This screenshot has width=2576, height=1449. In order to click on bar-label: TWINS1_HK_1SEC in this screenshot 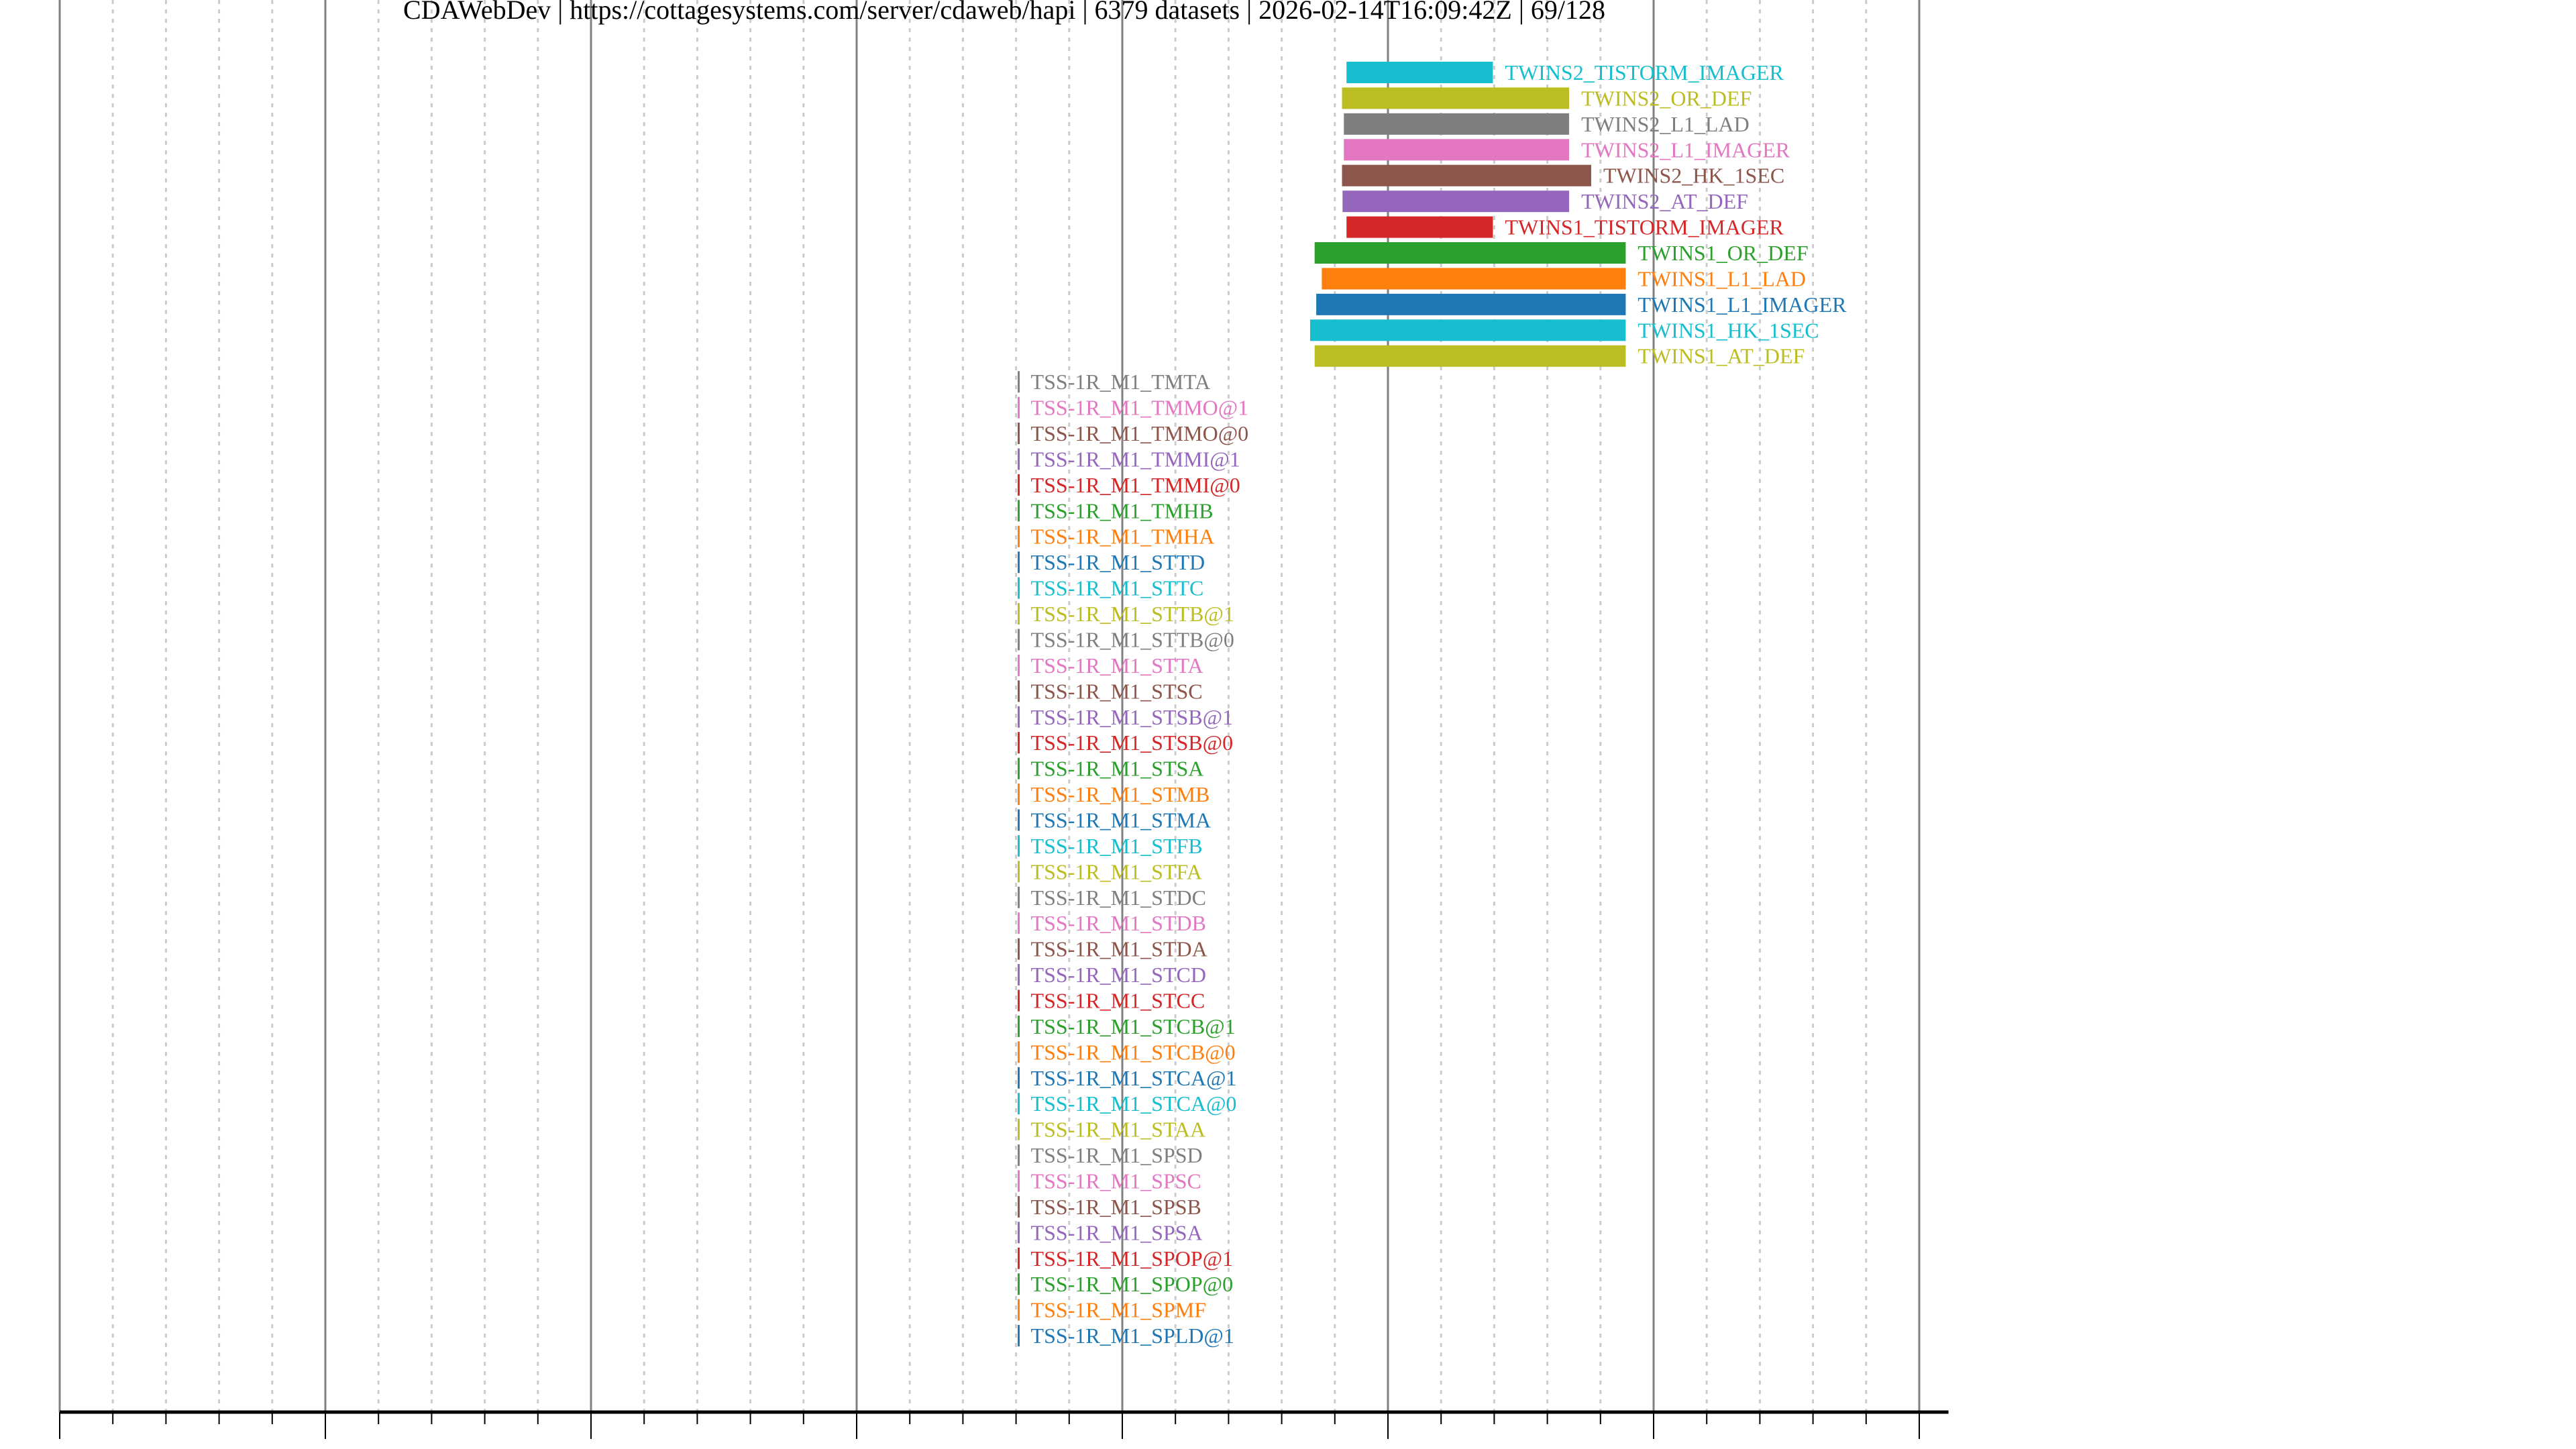, I will do `click(1728, 330)`.